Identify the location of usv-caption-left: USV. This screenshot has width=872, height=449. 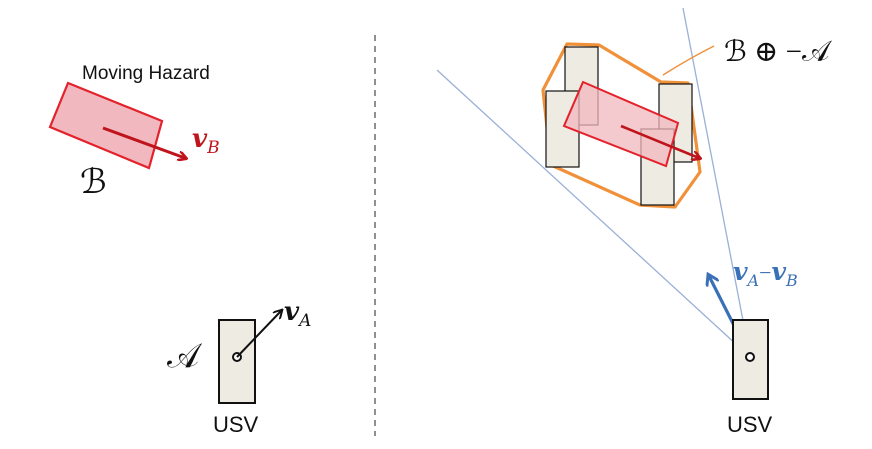
(236, 424).